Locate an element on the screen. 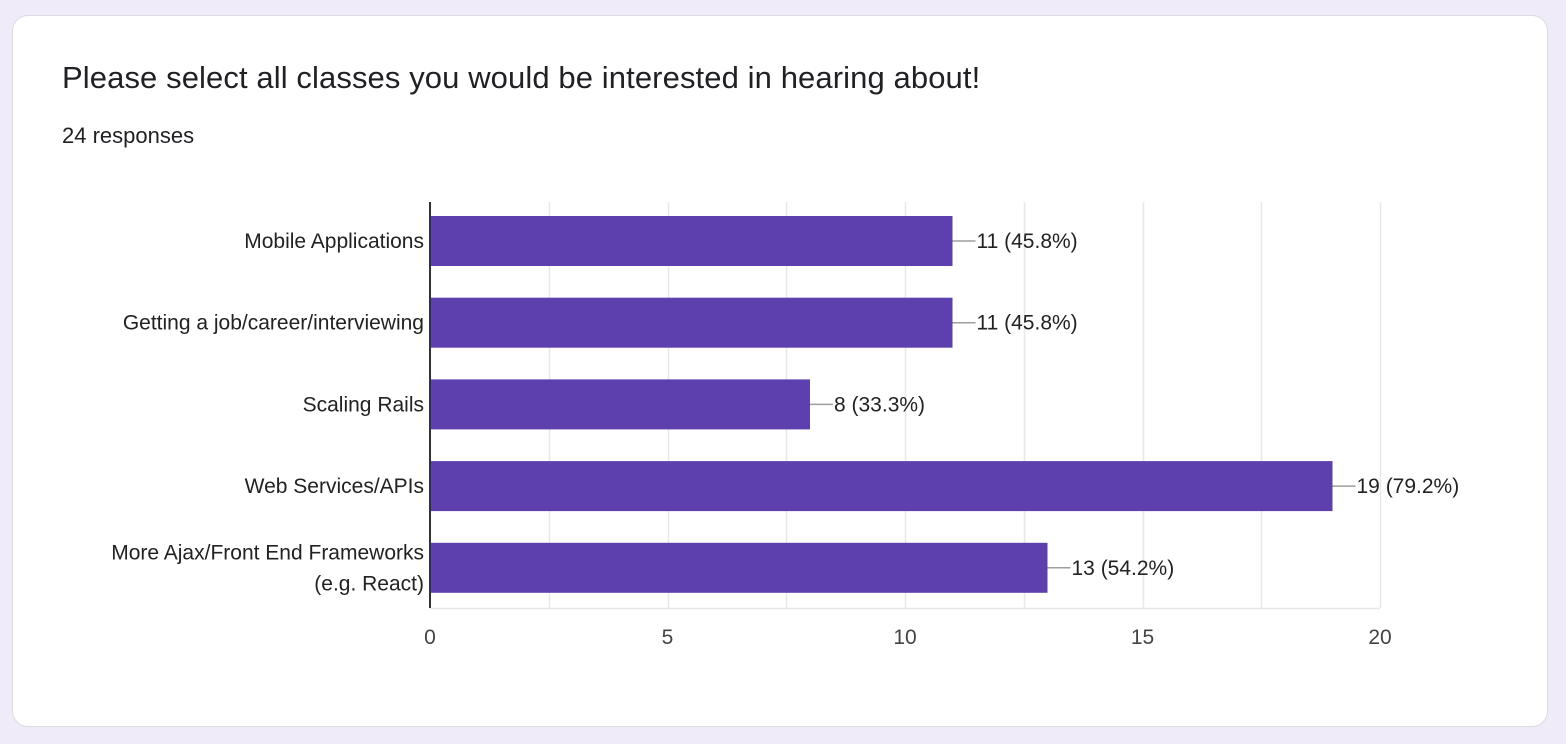  category-label: (e.g. React) is located at coordinates (369, 583).